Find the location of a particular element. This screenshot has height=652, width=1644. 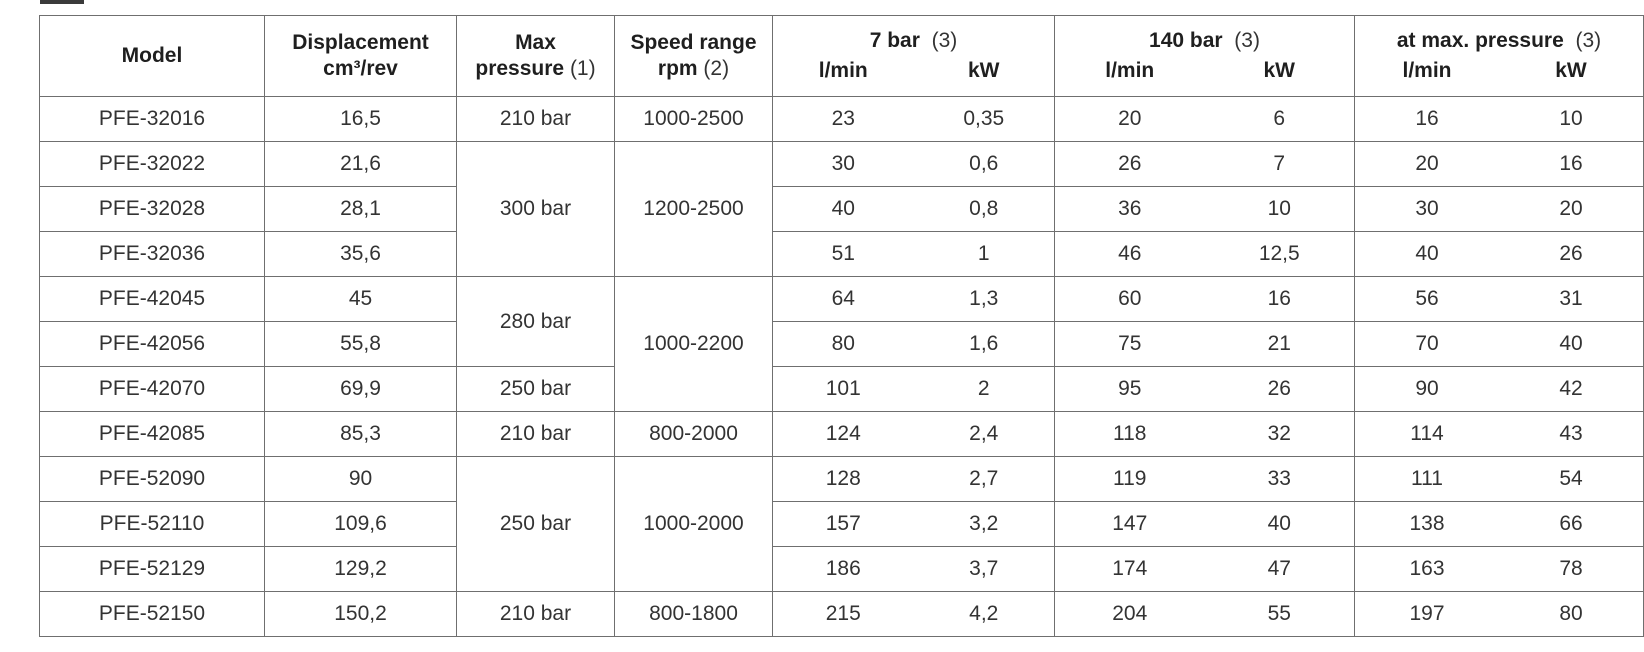

cell-displacement: 150,2 is located at coordinates (360, 614).